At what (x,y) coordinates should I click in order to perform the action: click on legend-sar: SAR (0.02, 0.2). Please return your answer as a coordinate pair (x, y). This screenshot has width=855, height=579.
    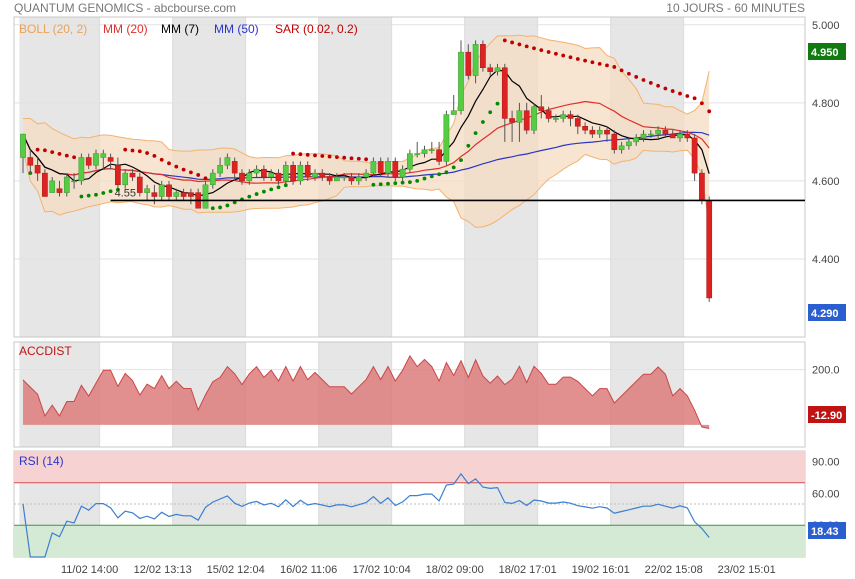
    Looking at the image, I should click on (316, 29).